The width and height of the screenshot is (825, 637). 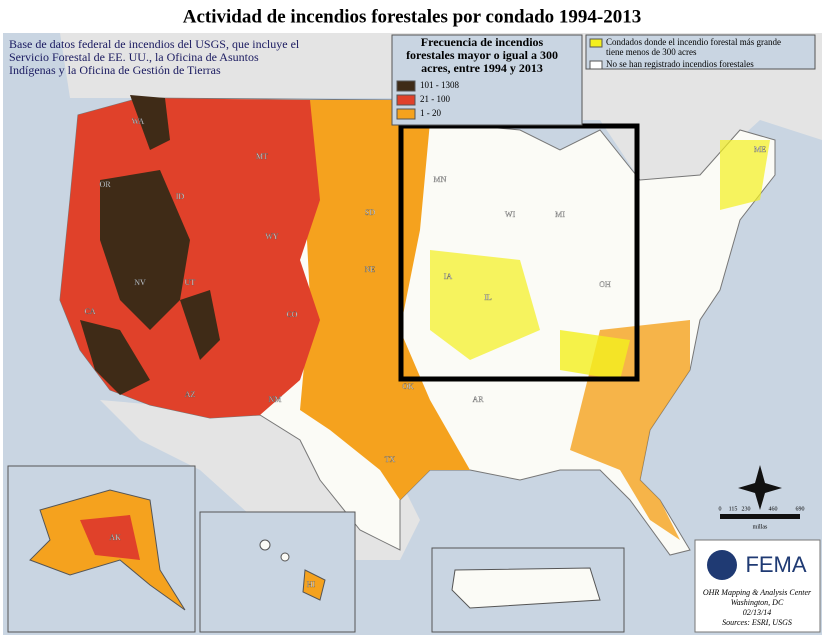 I want to click on credit-line: 02/13/14, so click(x=757, y=612).